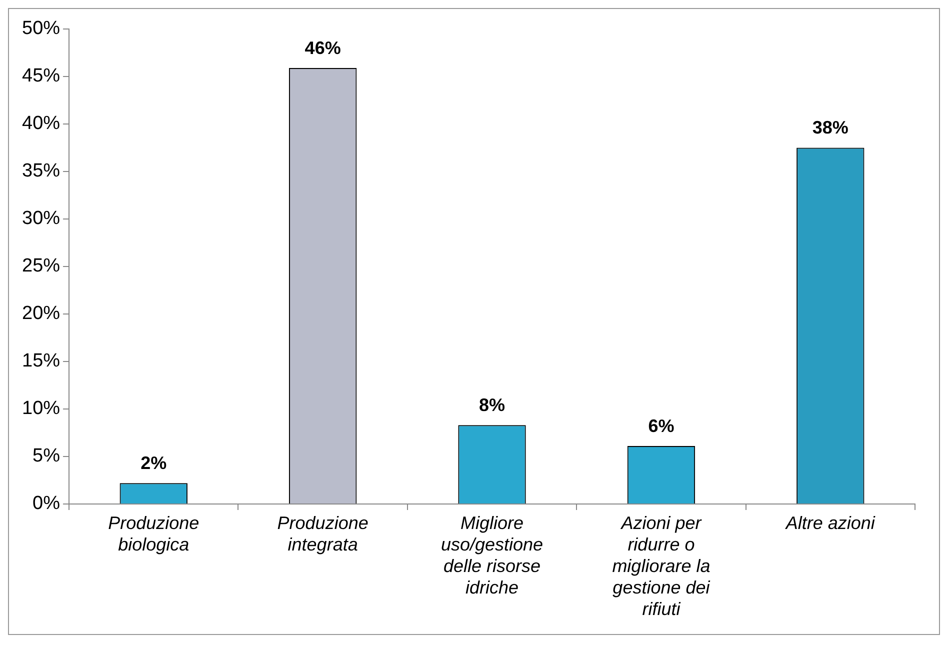  Describe the element at coordinates (46, 503) in the screenshot. I see `y-tick-label: 0%` at that location.